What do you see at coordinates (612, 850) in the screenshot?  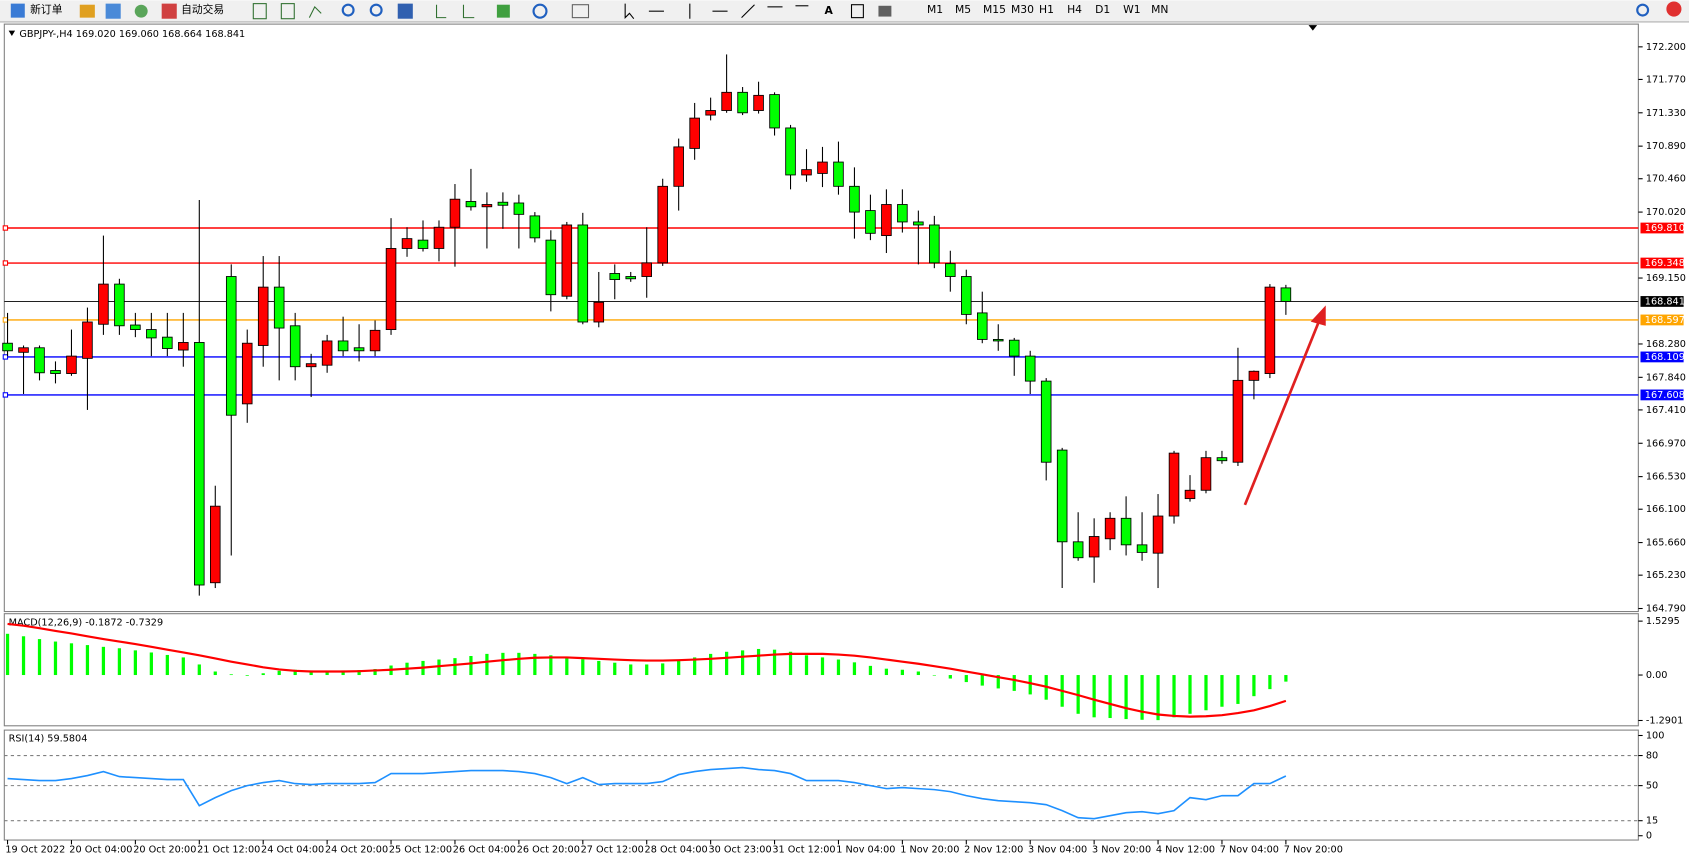 I see `x-tick-label: 27 Oct 12:00` at bounding box center [612, 850].